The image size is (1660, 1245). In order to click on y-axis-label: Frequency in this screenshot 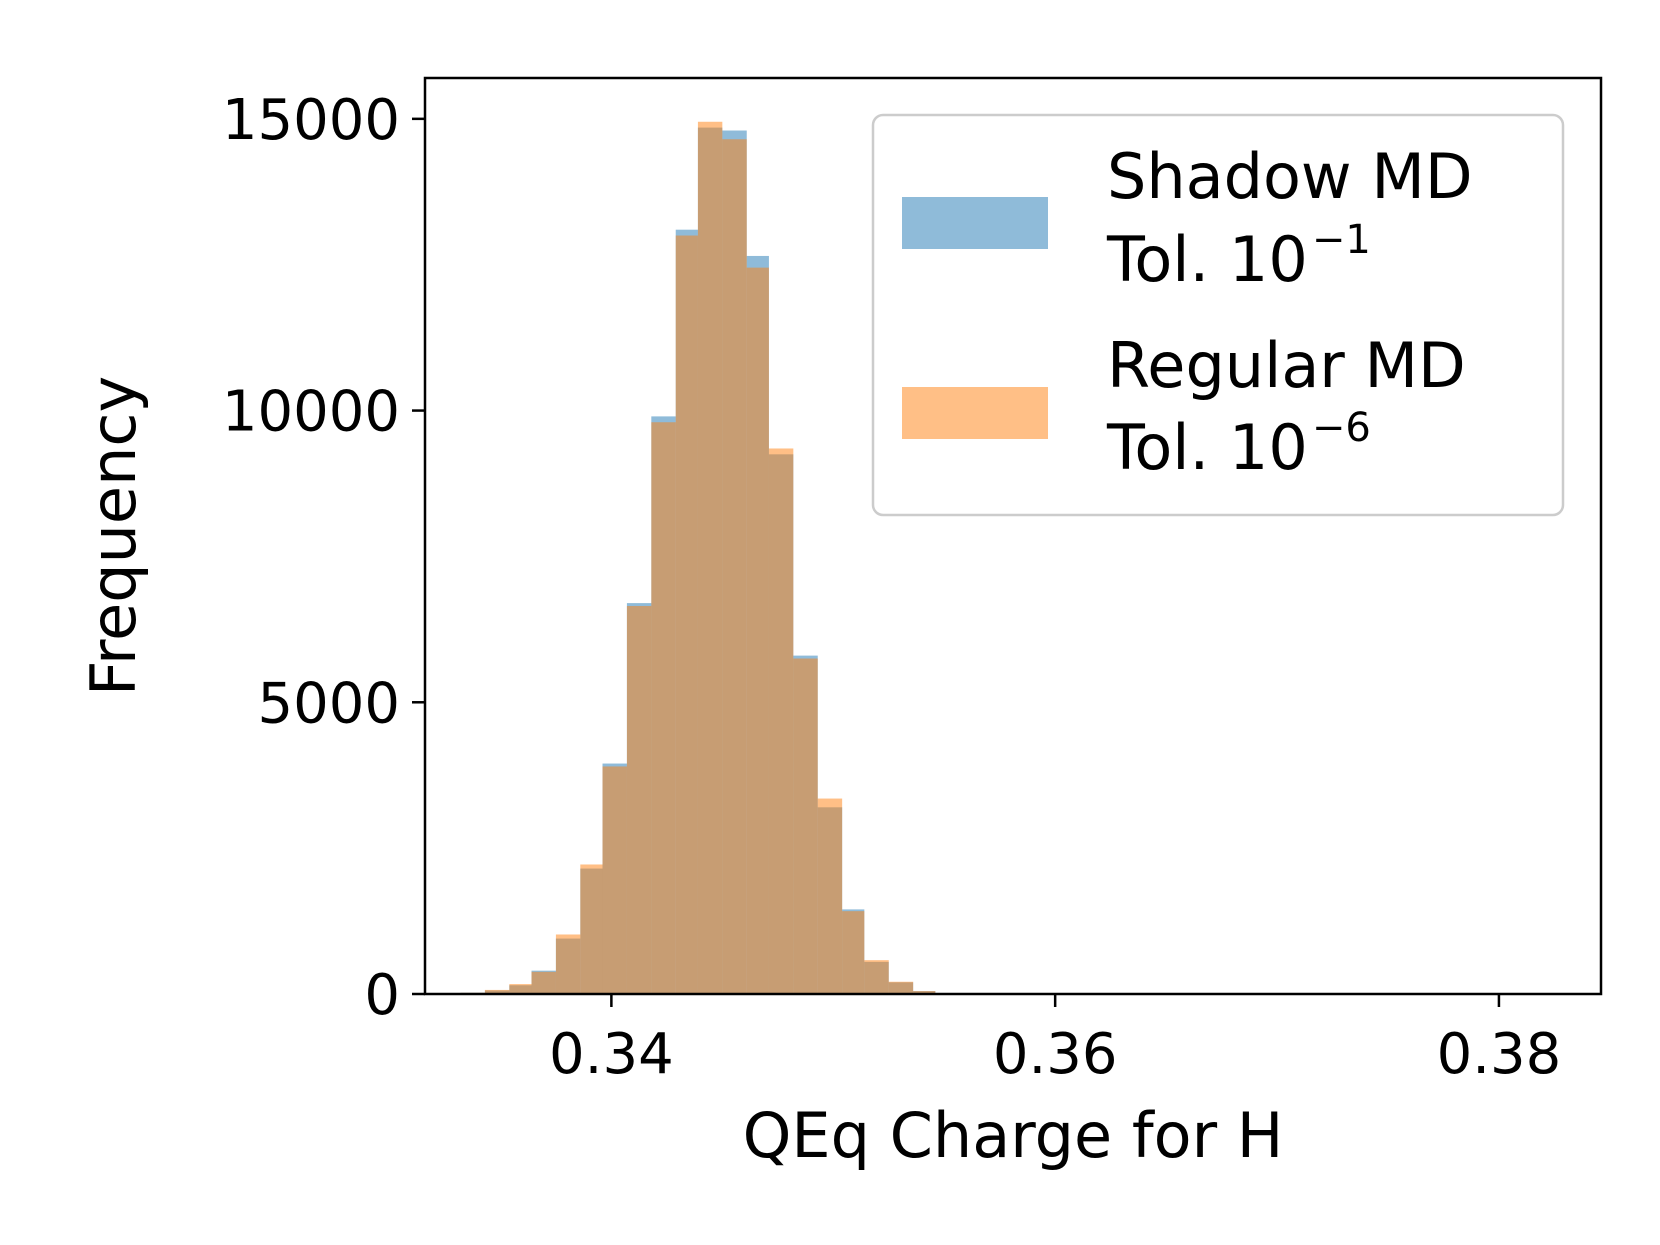, I will do `click(113, 536)`.